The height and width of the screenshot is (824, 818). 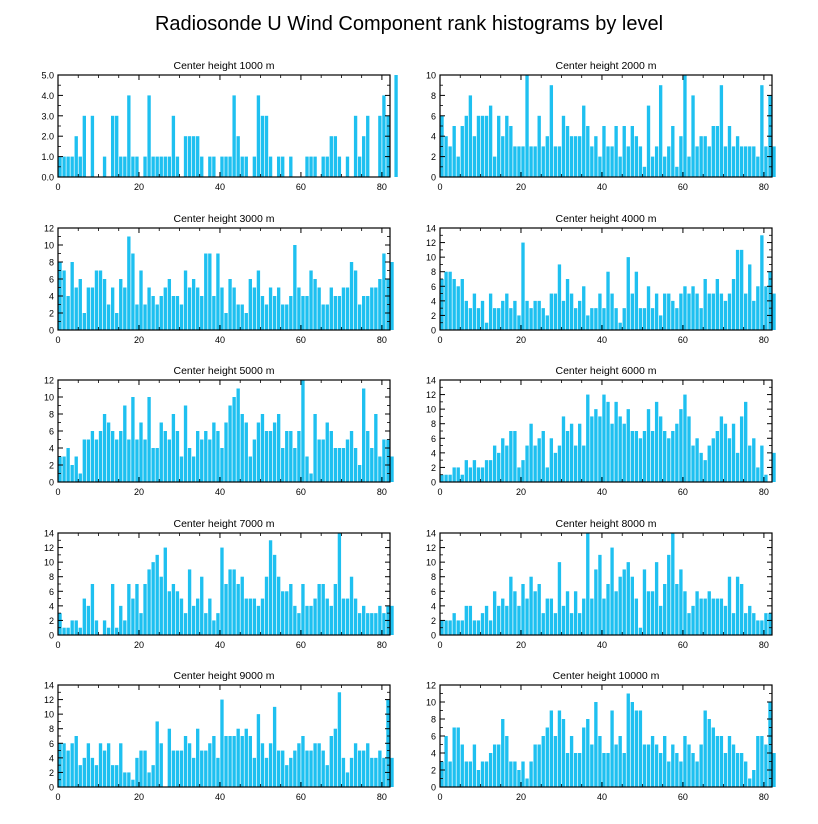 What do you see at coordinates (431, 563) in the screenshot?
I see `y-tick-label: 10` at bounding box center [431, 563].